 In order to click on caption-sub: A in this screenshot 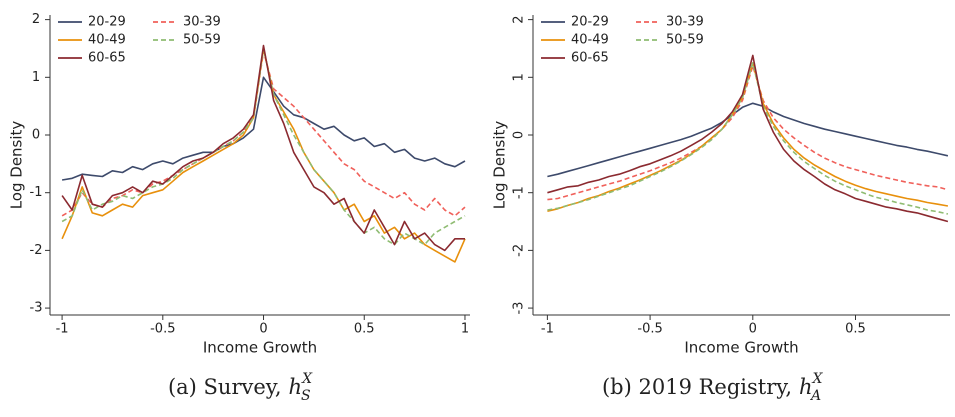, I will do `click(815, 396)`.